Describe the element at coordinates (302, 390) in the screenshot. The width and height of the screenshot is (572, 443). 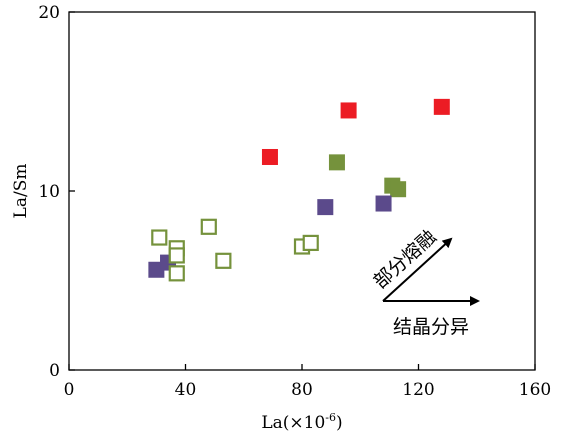
I see `x-tick-label: 80` at that location.